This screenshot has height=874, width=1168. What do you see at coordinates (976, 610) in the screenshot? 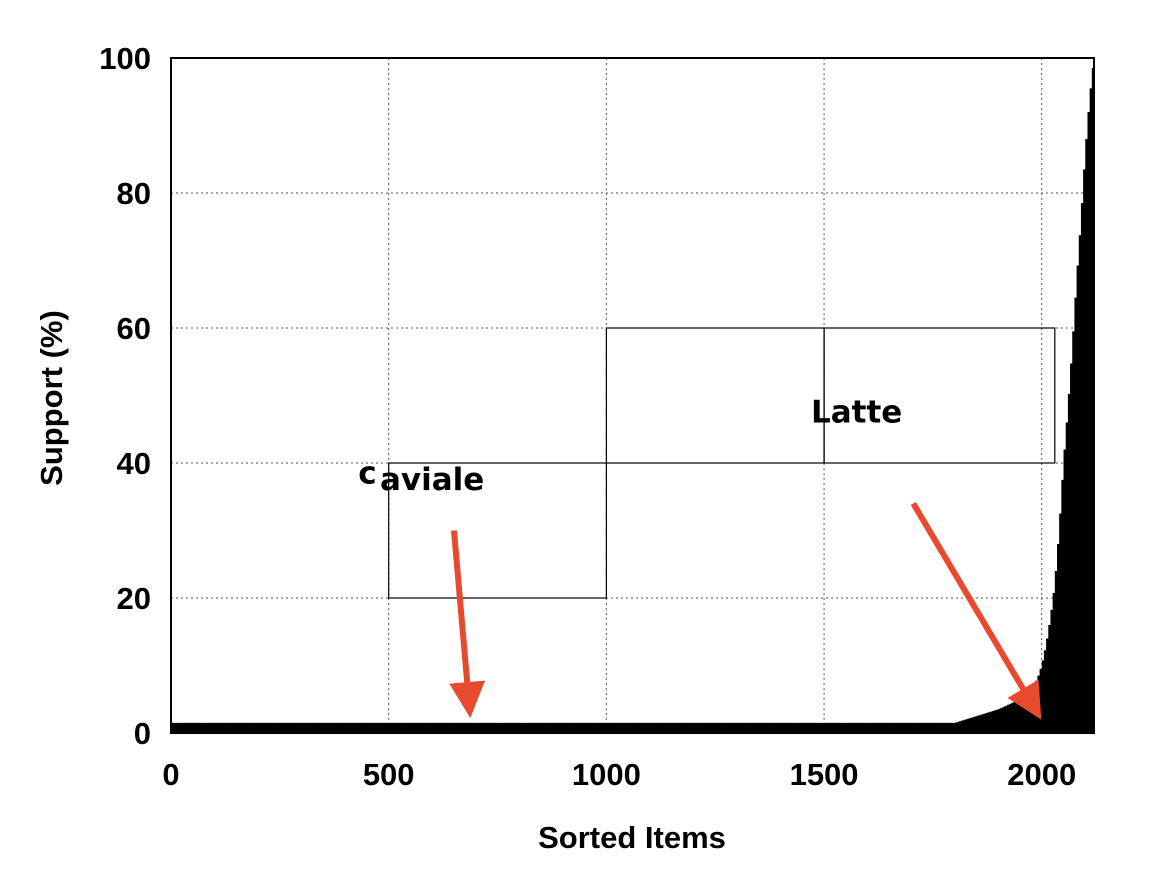
I see `annotation-arrow` at bounding box center [976, 610].